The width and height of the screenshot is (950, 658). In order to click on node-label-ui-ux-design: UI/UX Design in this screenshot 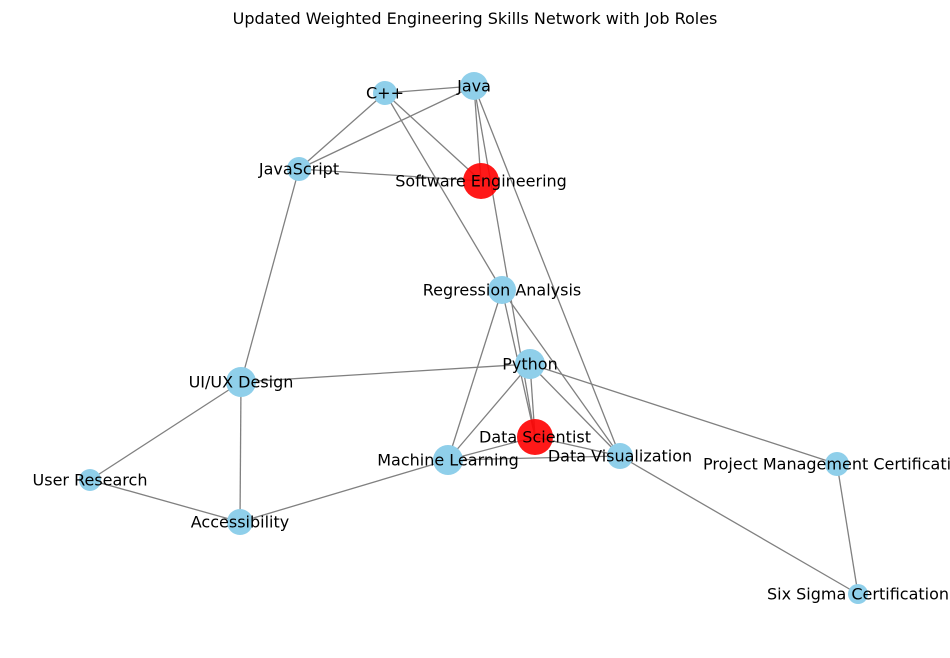, I will do `click(241, 382)`.